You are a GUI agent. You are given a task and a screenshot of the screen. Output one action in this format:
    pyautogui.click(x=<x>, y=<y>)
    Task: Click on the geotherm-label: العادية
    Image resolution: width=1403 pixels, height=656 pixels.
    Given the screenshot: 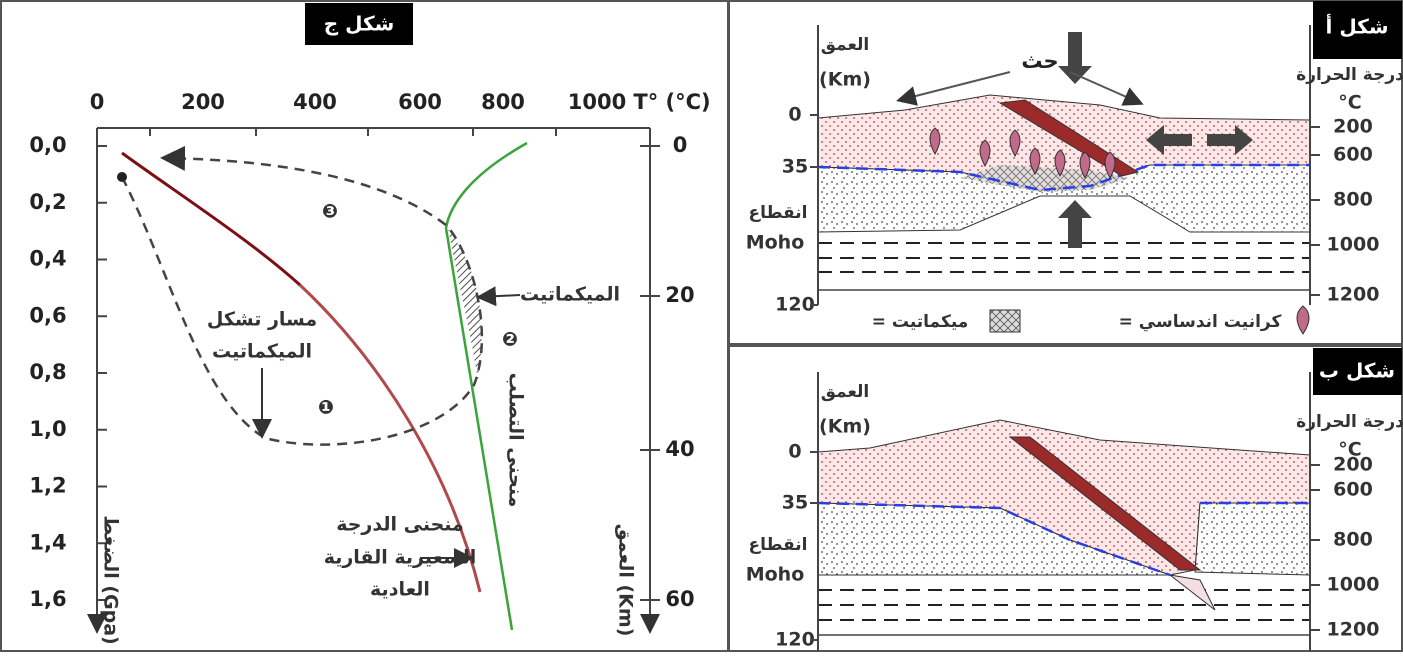 What is the action you would take?
    pyautogui.click(x=400, y=590)
    